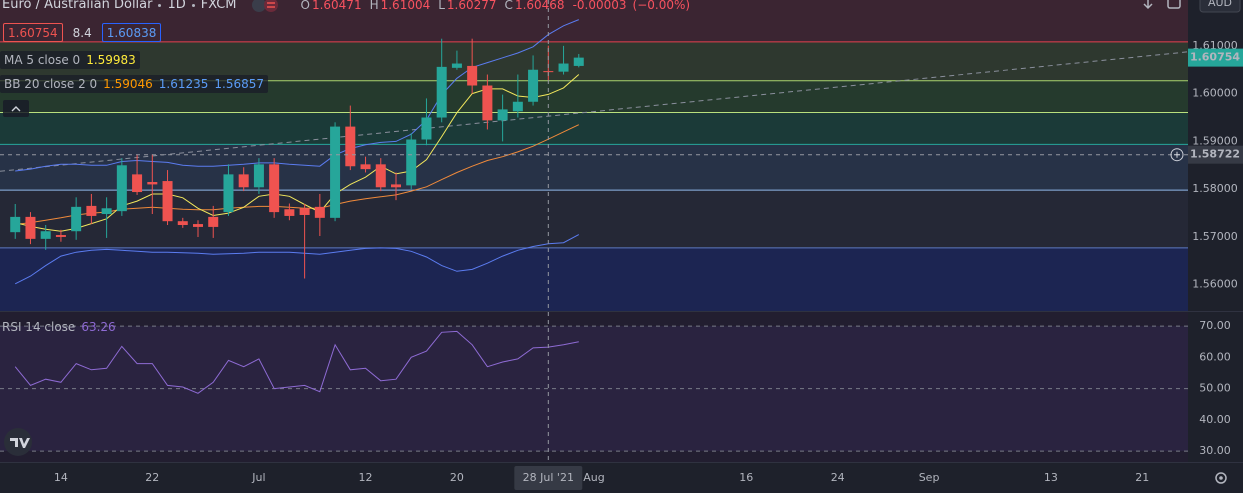  I want to click on ask: 1.60838, so click(131, 32).